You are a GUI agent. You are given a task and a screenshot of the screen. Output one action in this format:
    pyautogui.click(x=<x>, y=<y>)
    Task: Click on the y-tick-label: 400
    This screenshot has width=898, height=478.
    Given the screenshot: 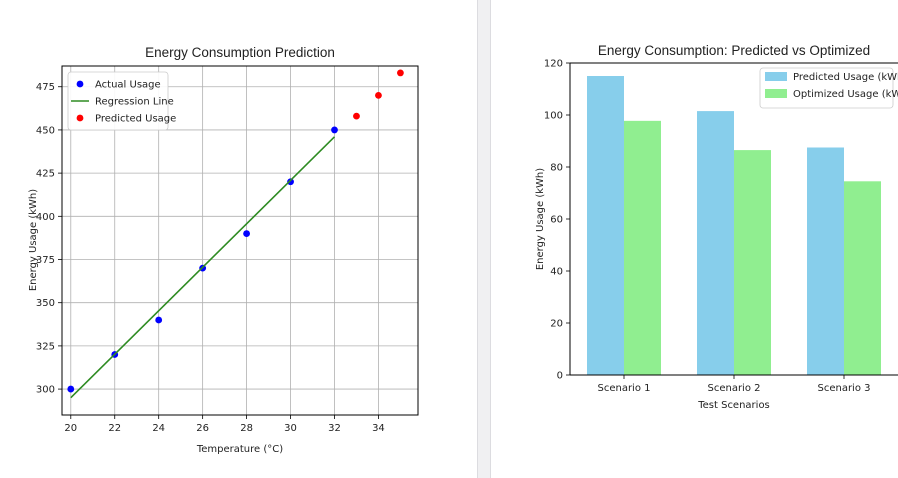 What is the action you would take?
    pyautogui.click(x=45, y=217)
    